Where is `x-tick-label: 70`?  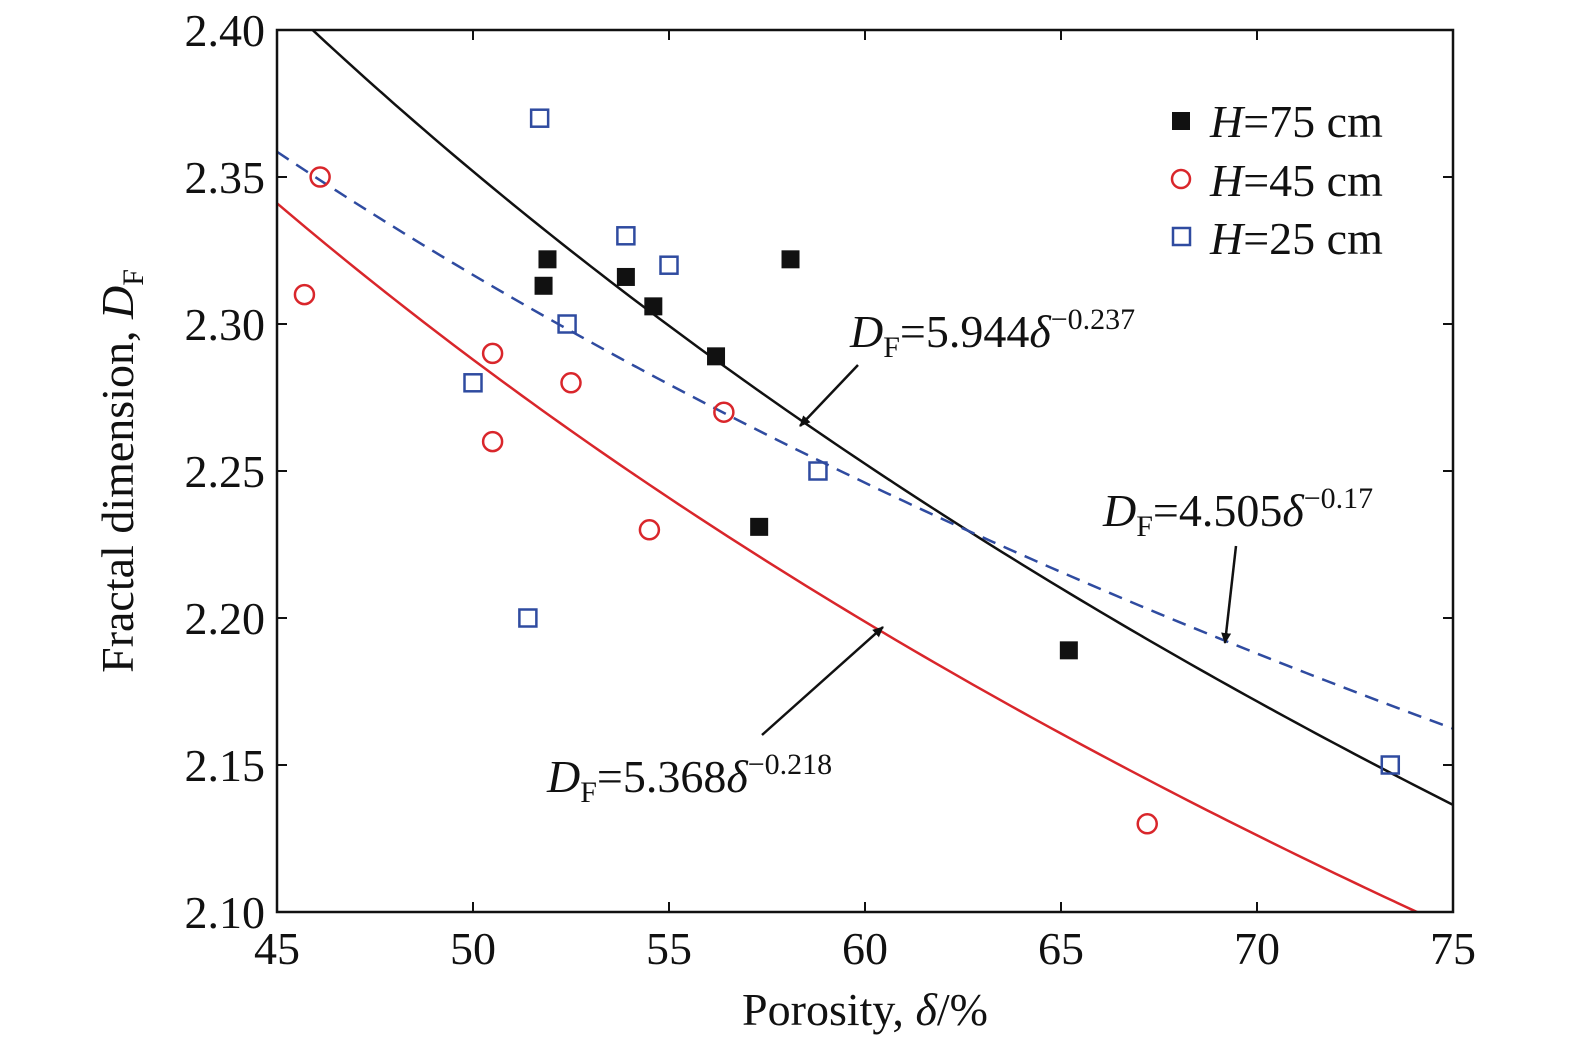 x-tick-label: 70 is located at coordinates (1257, 948).